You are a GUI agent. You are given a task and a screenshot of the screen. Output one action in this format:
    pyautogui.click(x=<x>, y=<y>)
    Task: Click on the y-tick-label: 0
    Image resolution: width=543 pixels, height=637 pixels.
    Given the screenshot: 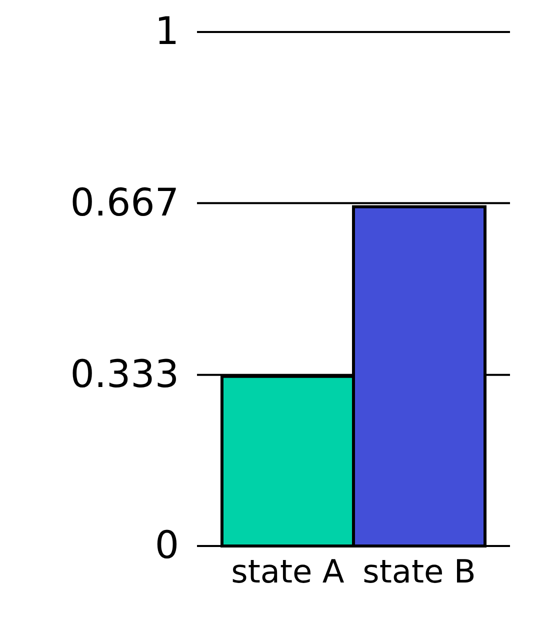 What is the action you would take?
    pyautogui.click(x=166, y=545)
    